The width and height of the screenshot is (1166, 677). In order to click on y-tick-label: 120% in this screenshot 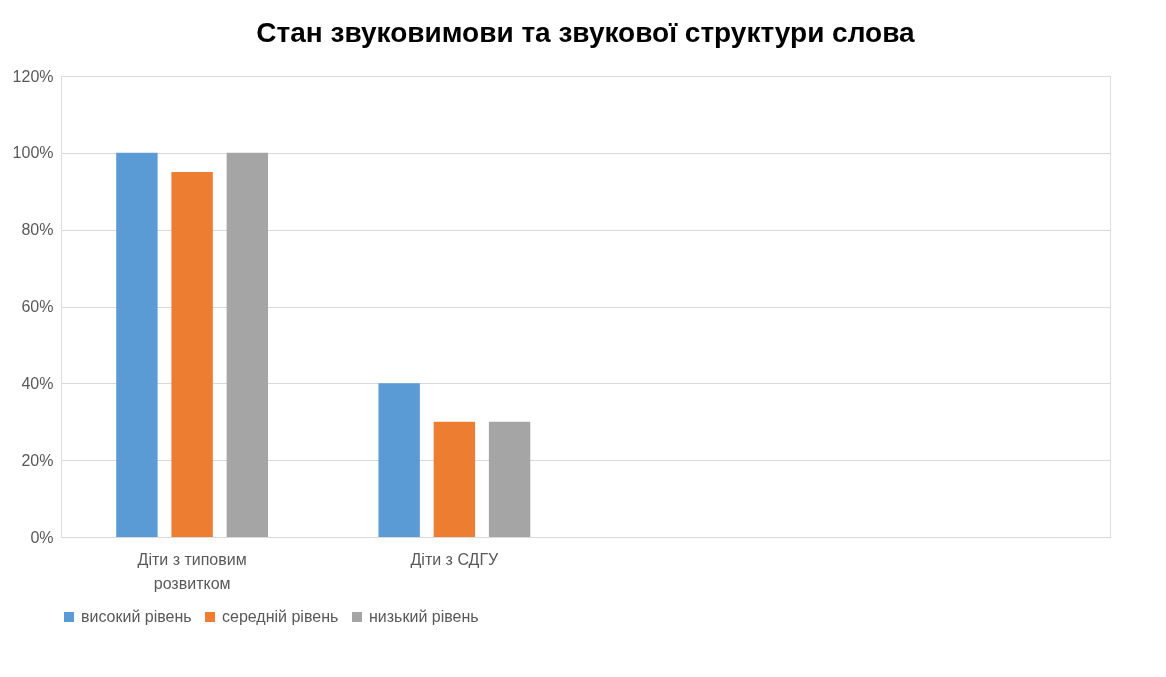, I will do `click(33, 76)`.